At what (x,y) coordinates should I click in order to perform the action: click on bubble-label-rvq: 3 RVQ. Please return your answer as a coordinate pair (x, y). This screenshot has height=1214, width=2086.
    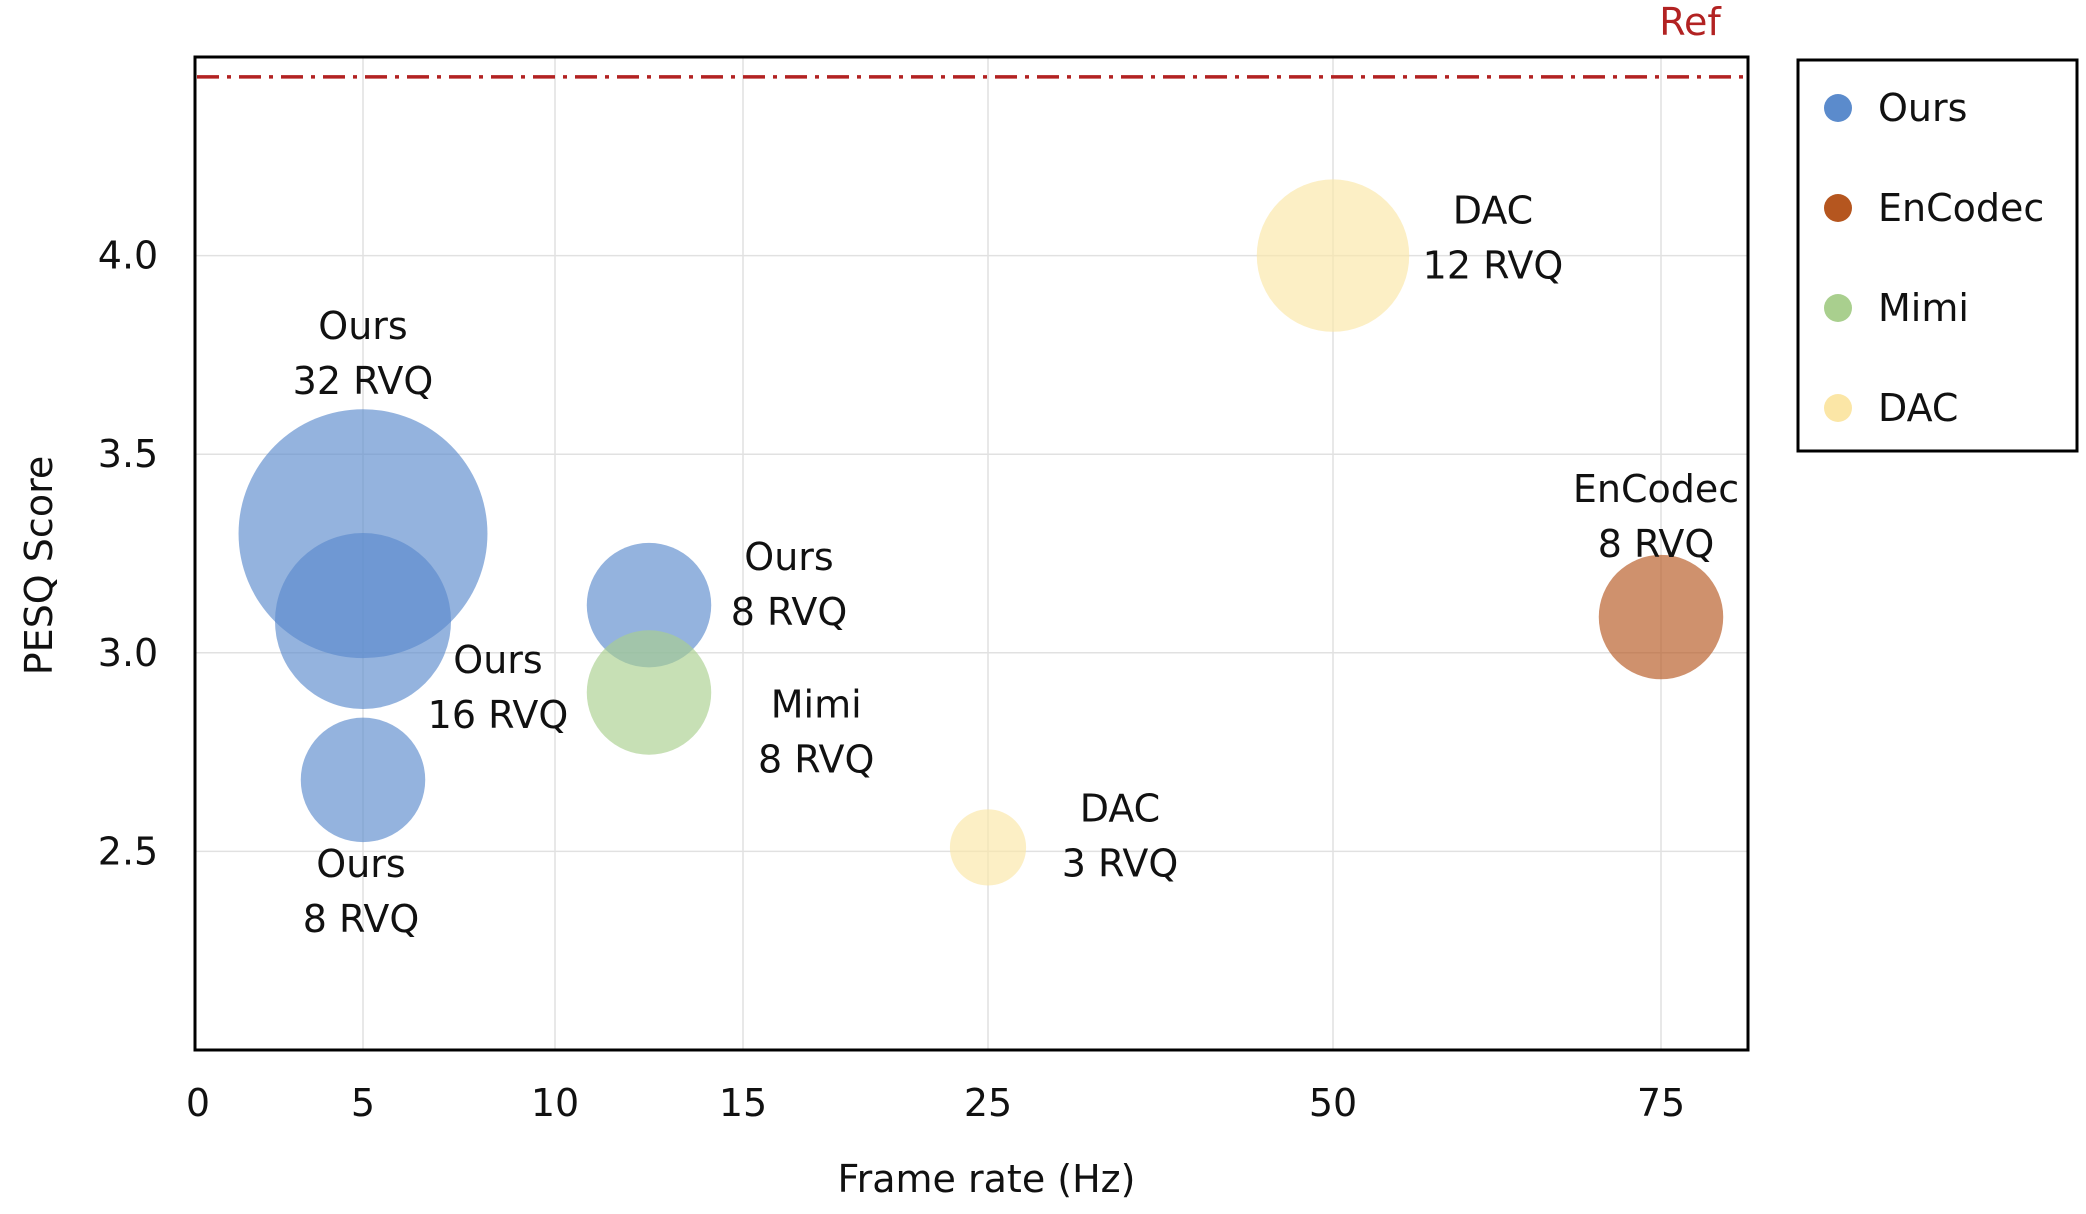
    Looking at the image, I should click on (1120, 863).